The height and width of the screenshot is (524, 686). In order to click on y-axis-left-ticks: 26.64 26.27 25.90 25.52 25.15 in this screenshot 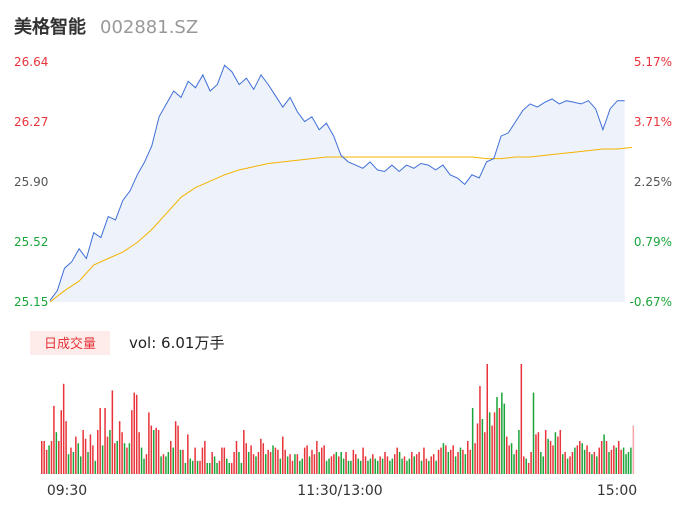, I will do `click(31, 182)`.